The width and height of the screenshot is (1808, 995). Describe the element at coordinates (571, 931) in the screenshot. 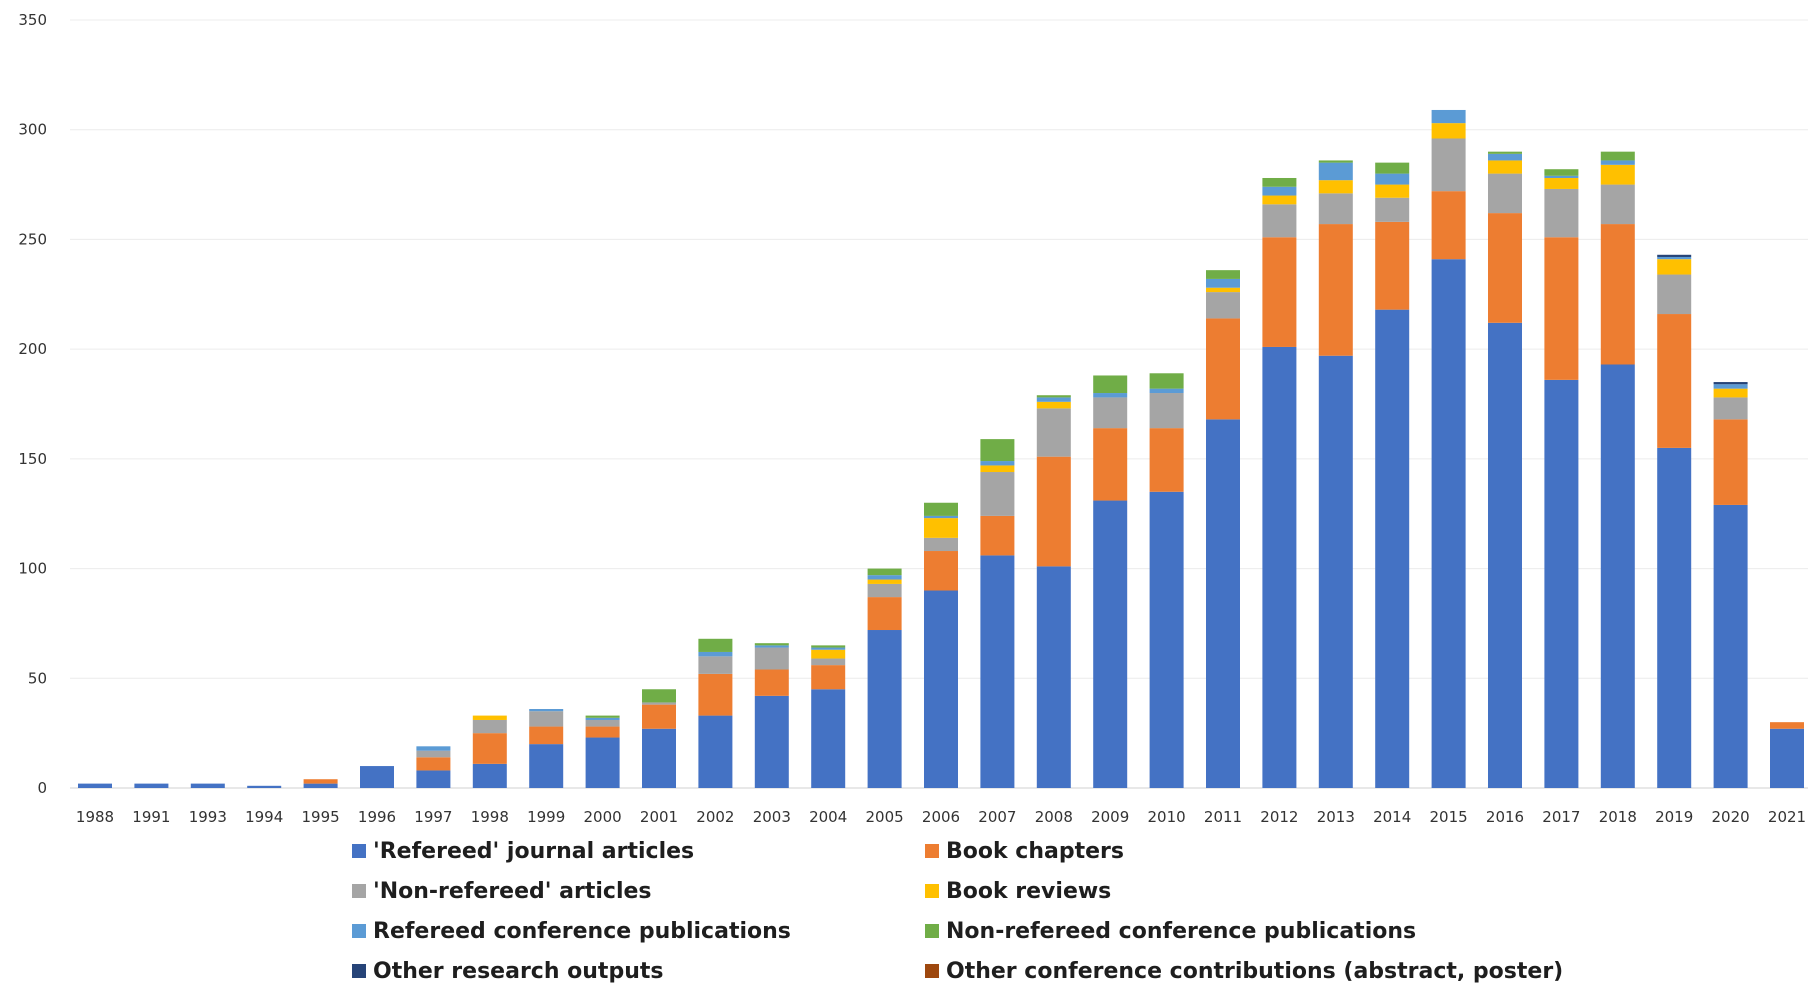

I see `legend-item: Refereed conference publications` at that location.